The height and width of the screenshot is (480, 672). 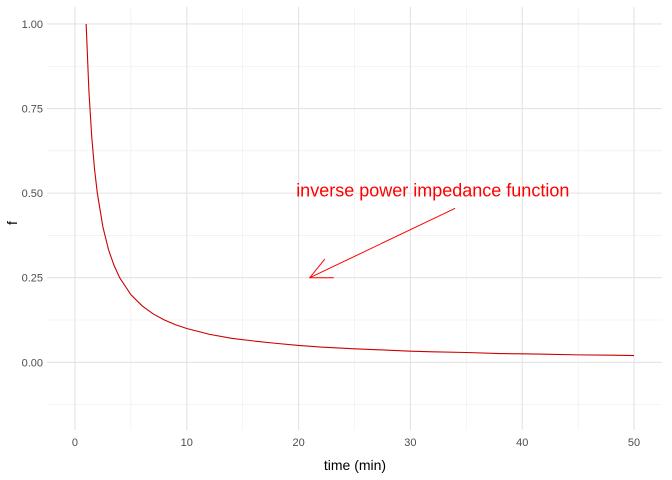 What do you see at coordinates (522, 443) in the screenshot?
I see `x-tick-label: 40` at bounding box center [522, 443].